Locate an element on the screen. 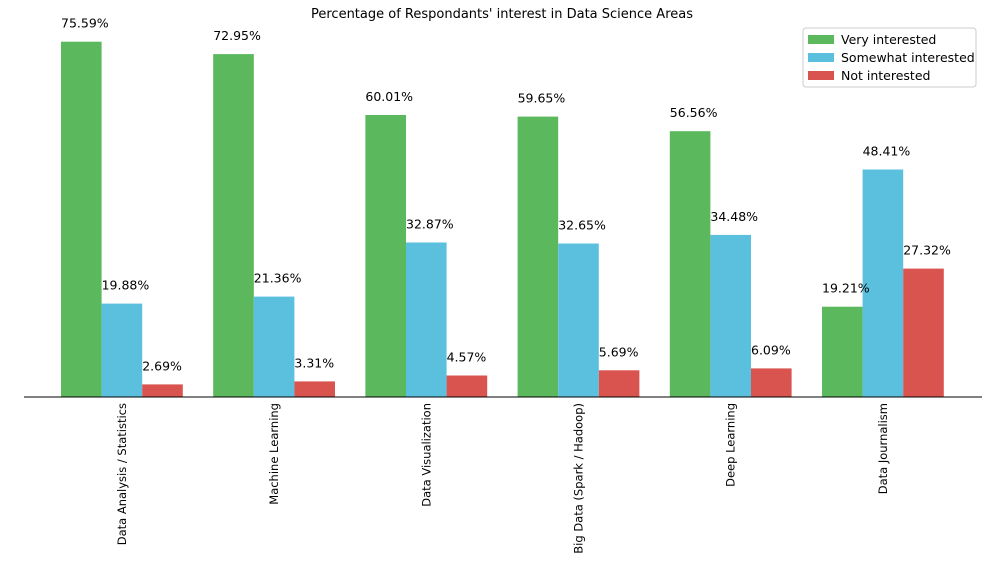  bar-value-label: 6.09% is located at coordinates (771, 349).